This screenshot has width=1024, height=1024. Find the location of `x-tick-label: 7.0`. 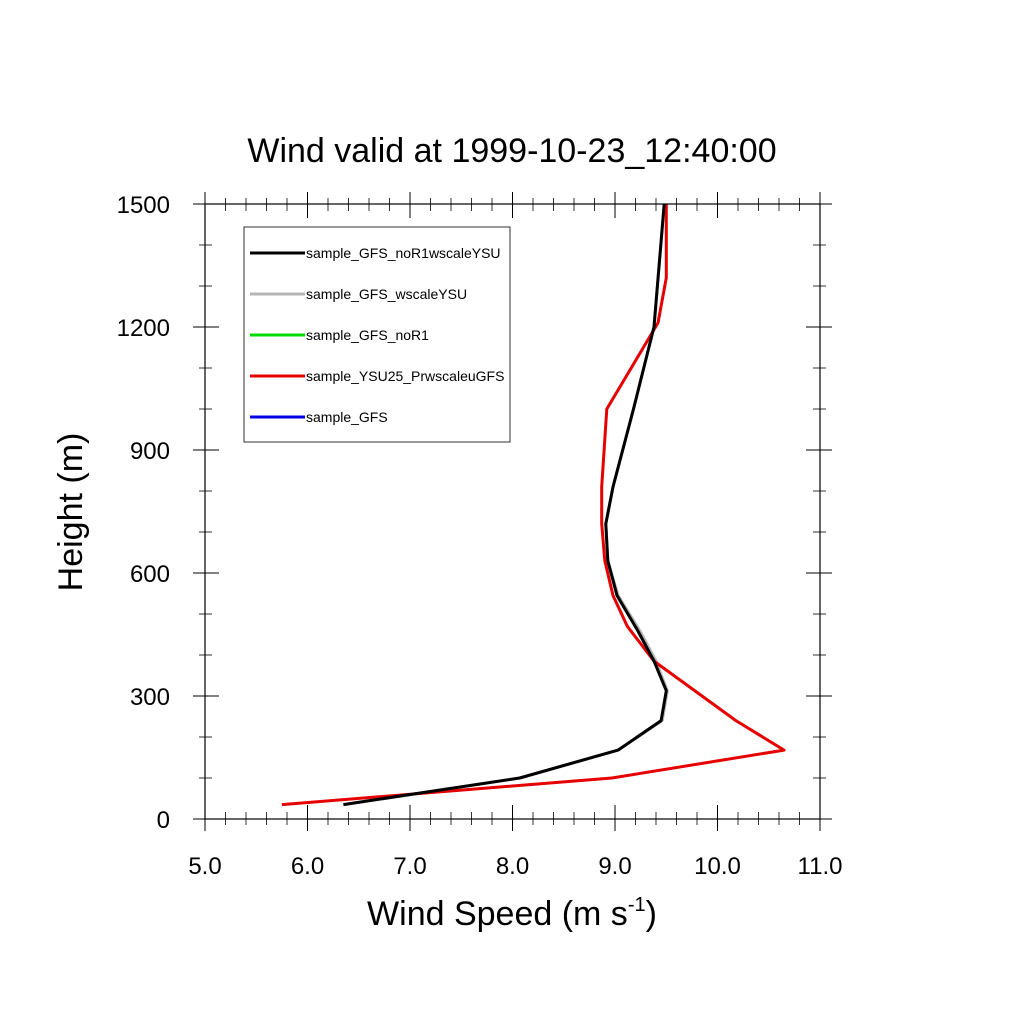

x-tick-label: 7.0 is located at coordinates (409, 866).